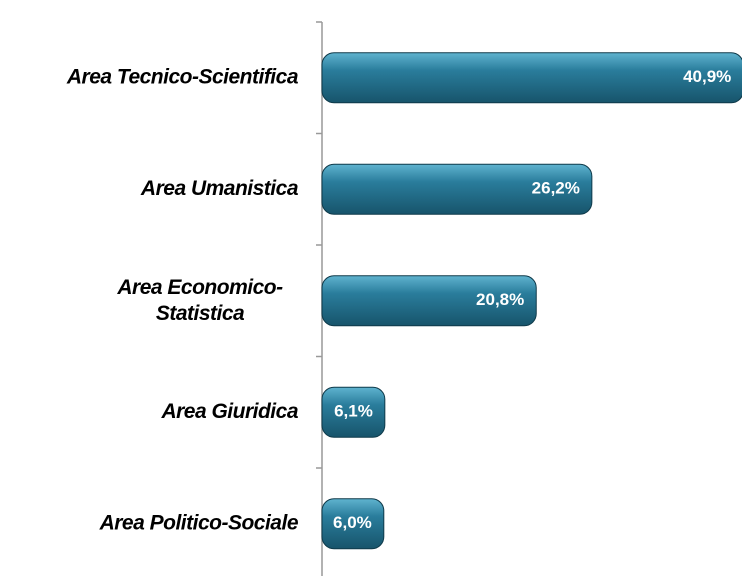 Image resolution: width=742 pixels, height=576 pixels. What do you see at coordinates (219, 188) in the screenshot?
I see `category-label: Area Umanistica` at bounding box center [219, 188].